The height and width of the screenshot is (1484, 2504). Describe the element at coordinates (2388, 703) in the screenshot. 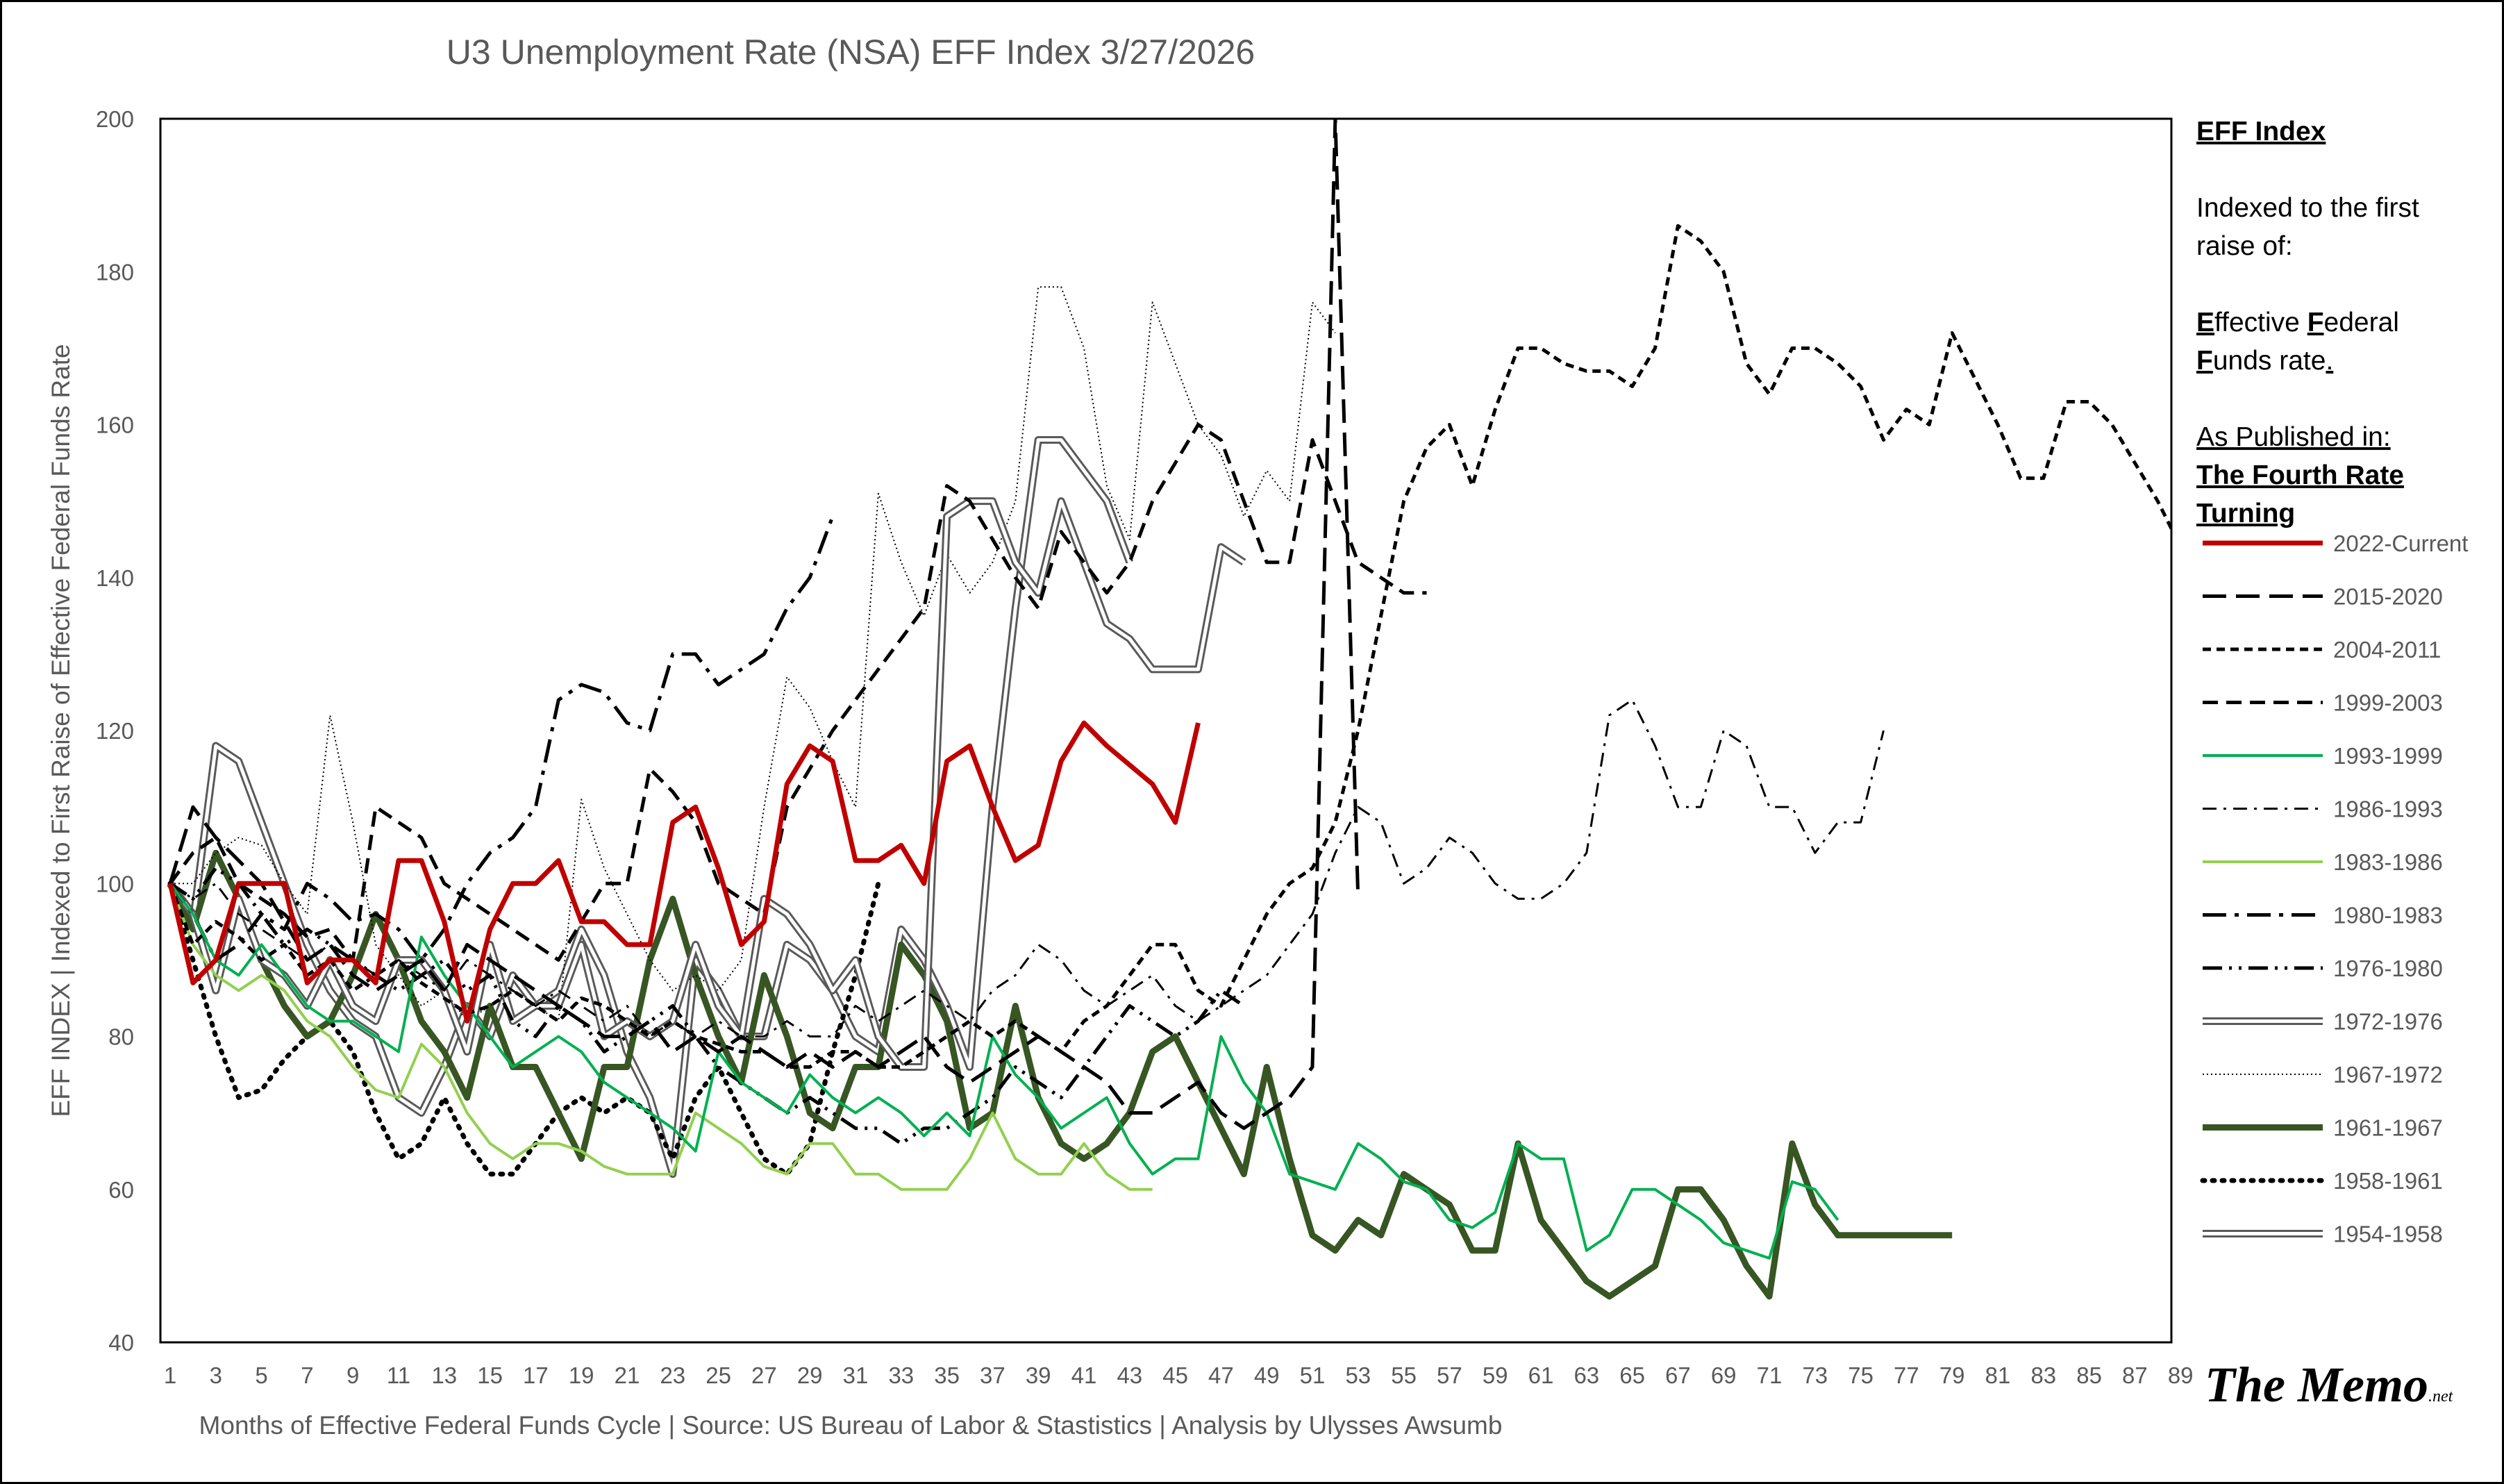

I see `legend-1999-2003-label: 1999-2003` at that location.